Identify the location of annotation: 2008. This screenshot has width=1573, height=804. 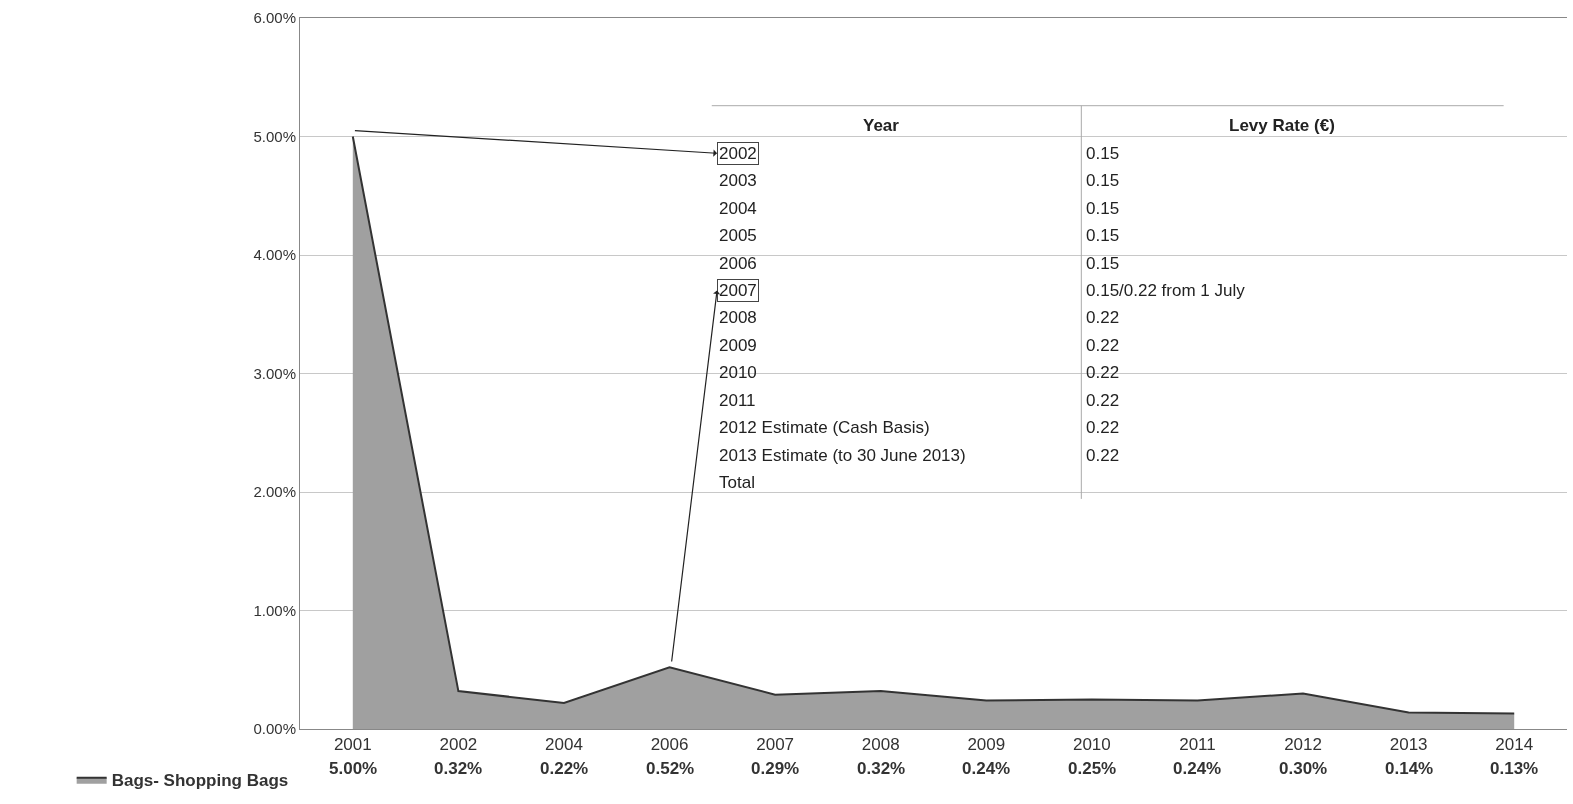
(738, 317).